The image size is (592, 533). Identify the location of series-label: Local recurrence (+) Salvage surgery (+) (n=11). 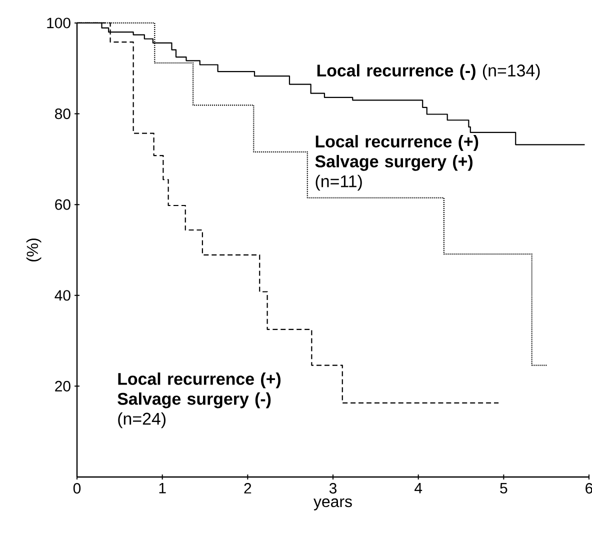
(396, 163).